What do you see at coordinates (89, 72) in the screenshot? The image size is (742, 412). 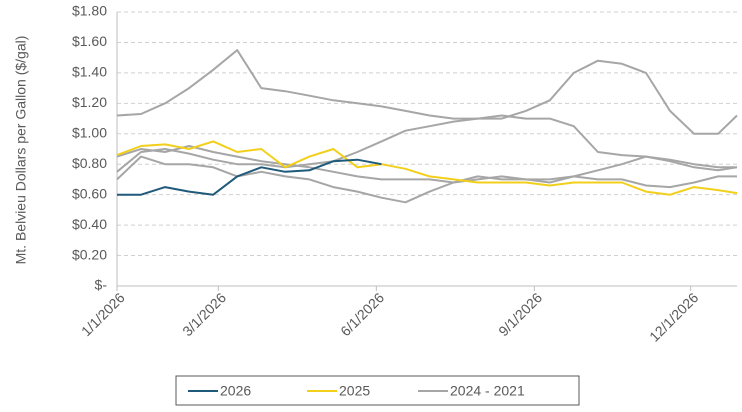 I see `y-tick-label: $1.40` at bounding box center [89, 72].